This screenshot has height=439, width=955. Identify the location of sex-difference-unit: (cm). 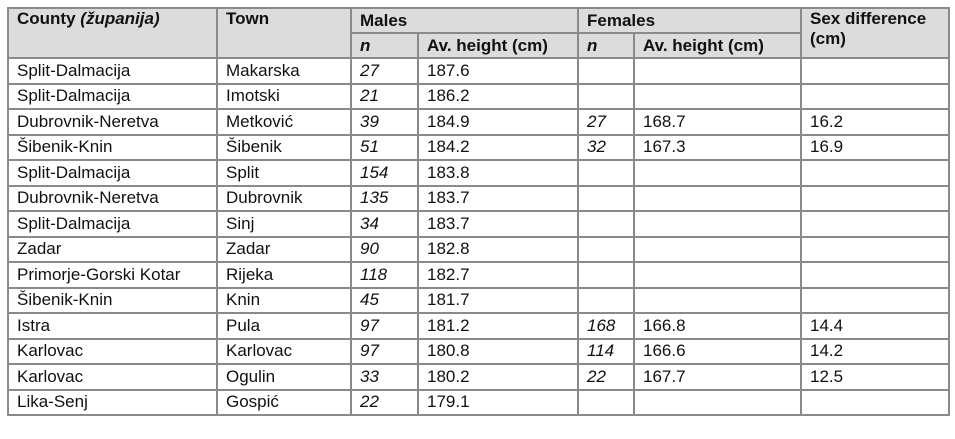
(828, 38).